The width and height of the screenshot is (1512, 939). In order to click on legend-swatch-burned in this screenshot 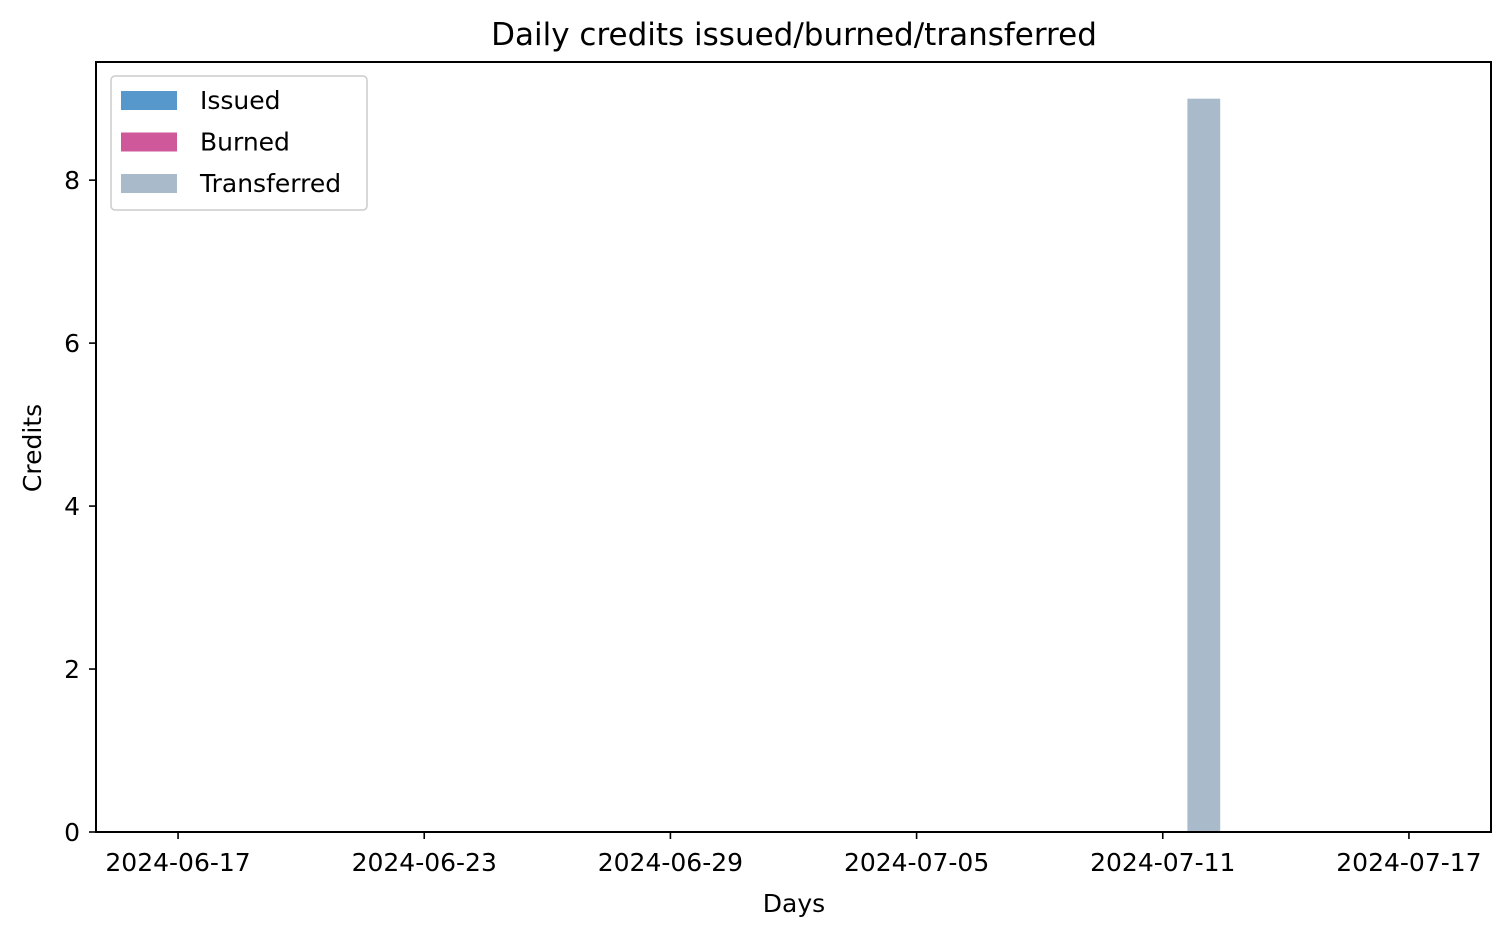, I will do `click(149, 142)`.